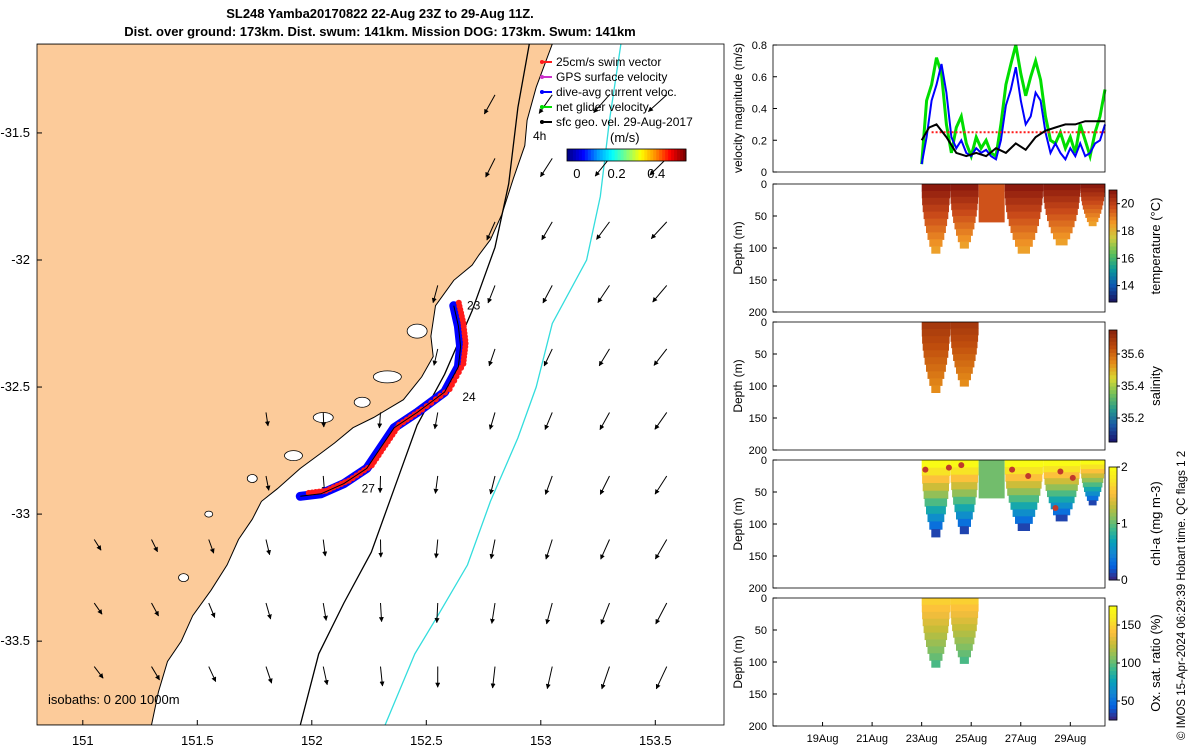 The width and height of the screenshot is (1200, 750). What do you see at coordinates (872, 739) in the screenshot?
I see `date-tick-label: 21Aug` at bounding box center [872, 739].